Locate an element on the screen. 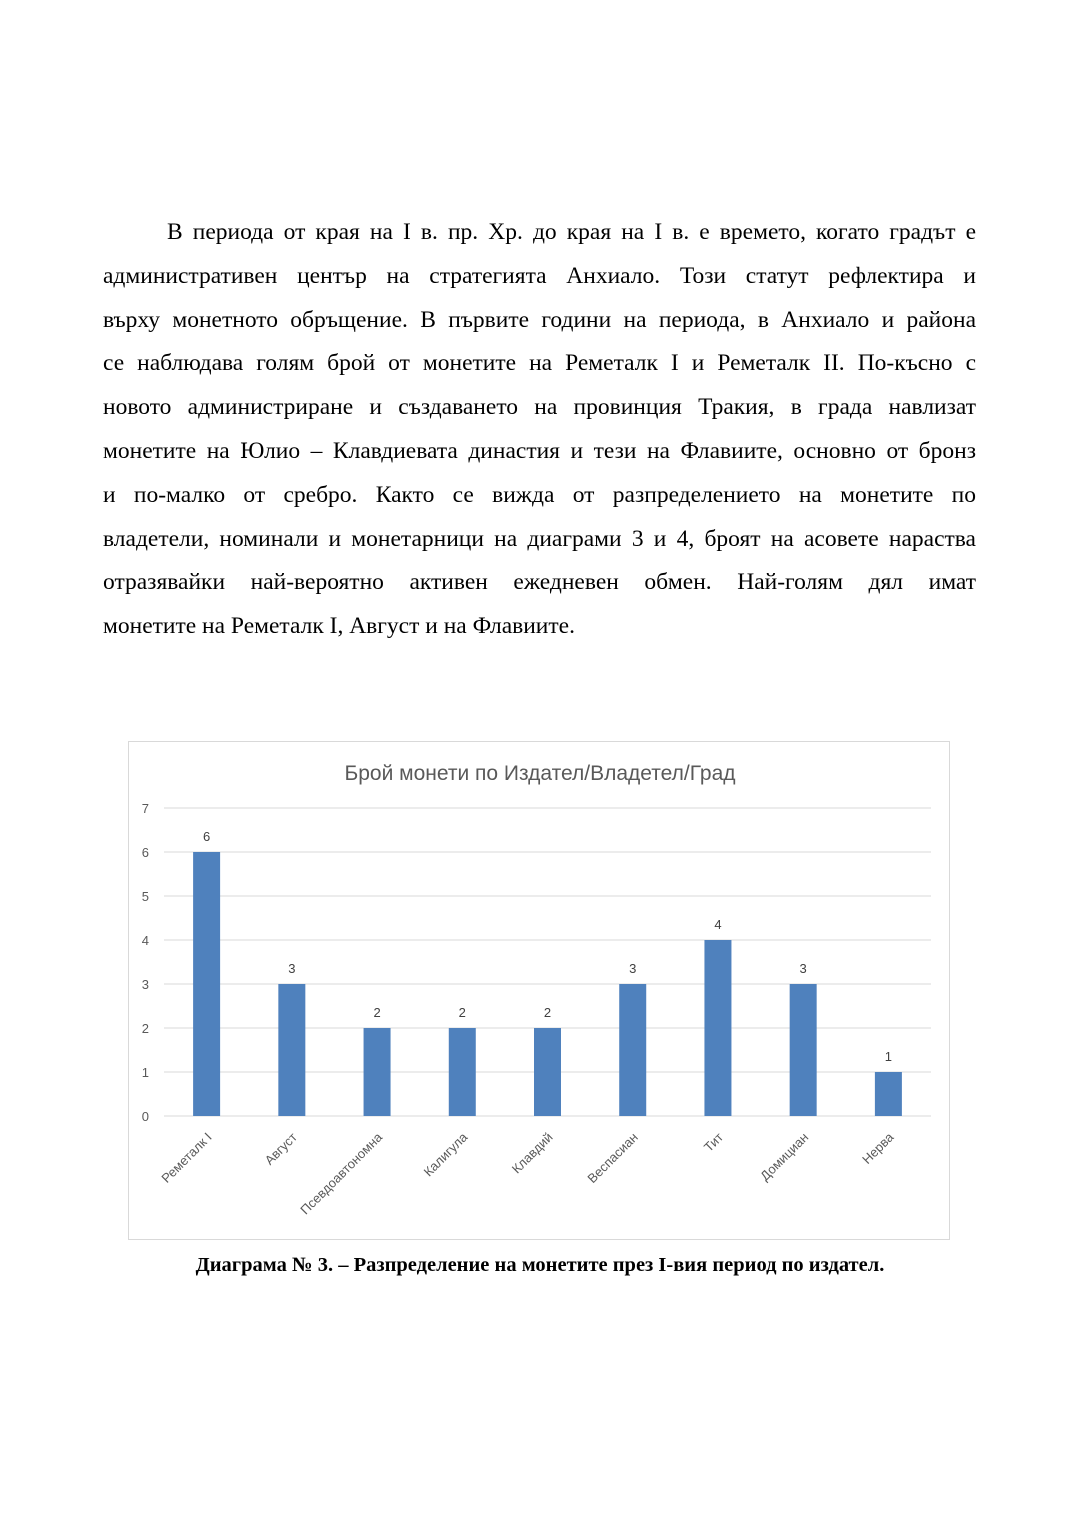 Image resolution: width=1080 pixels, height=1527 pixels. x-tick-label: Веспасиан is located at coordinates (612, 1158).